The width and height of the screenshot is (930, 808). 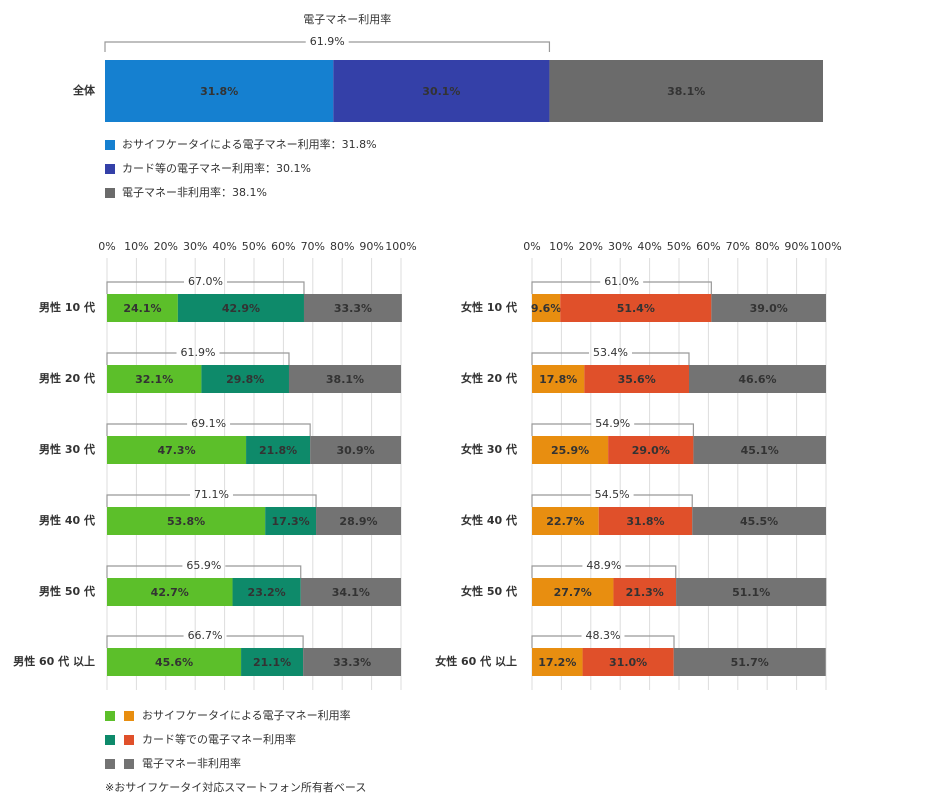 I want to click on data-label: 53.8%, so click(x=186, y=521).